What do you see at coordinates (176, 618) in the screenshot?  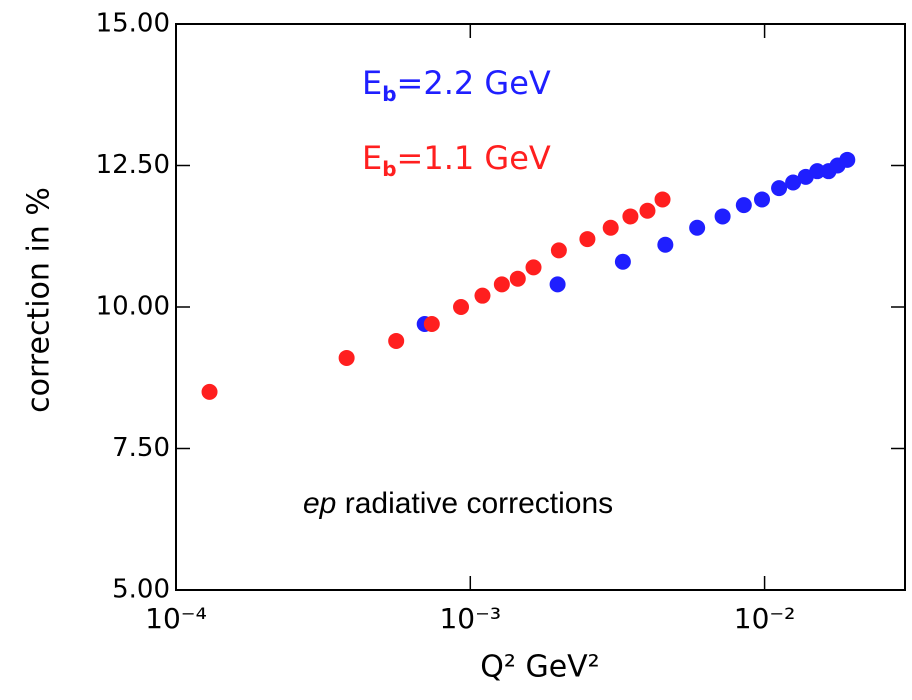 I see `x-tick-label: 10⁻⁴` at bounding box center [176, 618].